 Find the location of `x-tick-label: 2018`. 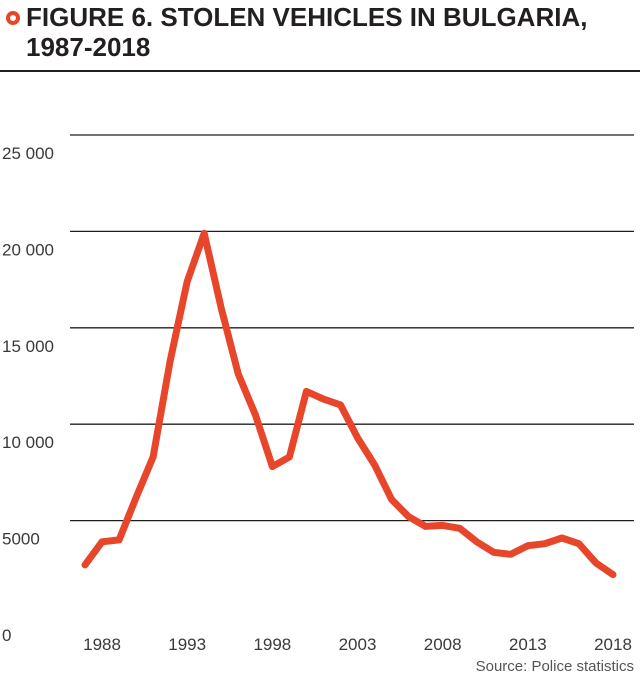

x-tick-label: 2018 is located at coordinates (613, 644).